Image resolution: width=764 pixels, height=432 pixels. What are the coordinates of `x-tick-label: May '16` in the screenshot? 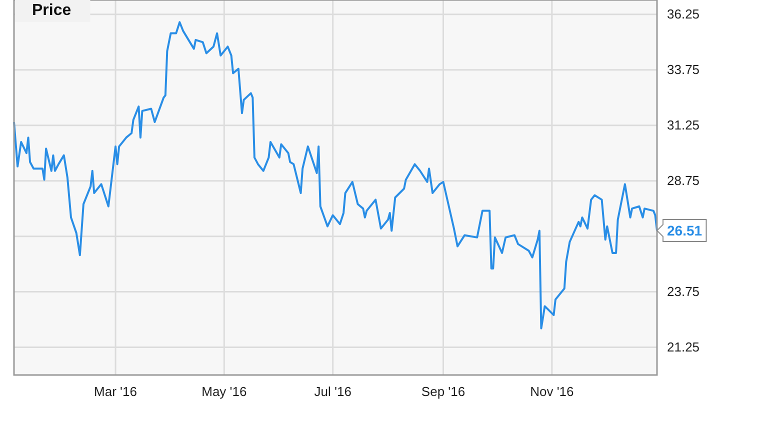 It's located at (224, 392).